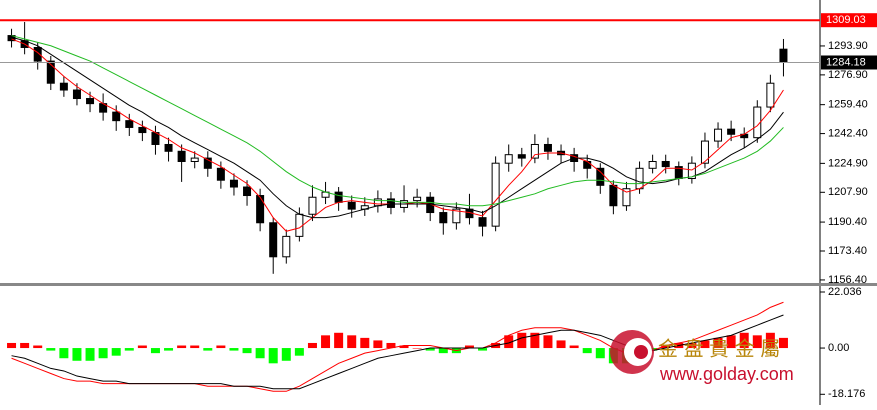  What do you see at coordinates (848, 163) in the screenshot?
I see `y-tick-label: 1224.90` at bounding box center [848, 163].